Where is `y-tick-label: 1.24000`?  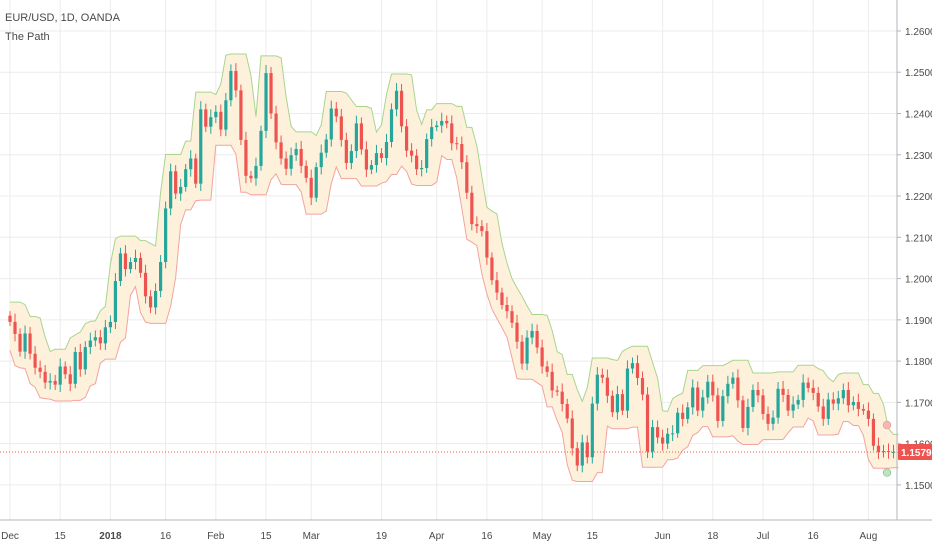
y-tick-label: 1.24000 is located at coordinates (918, 114).